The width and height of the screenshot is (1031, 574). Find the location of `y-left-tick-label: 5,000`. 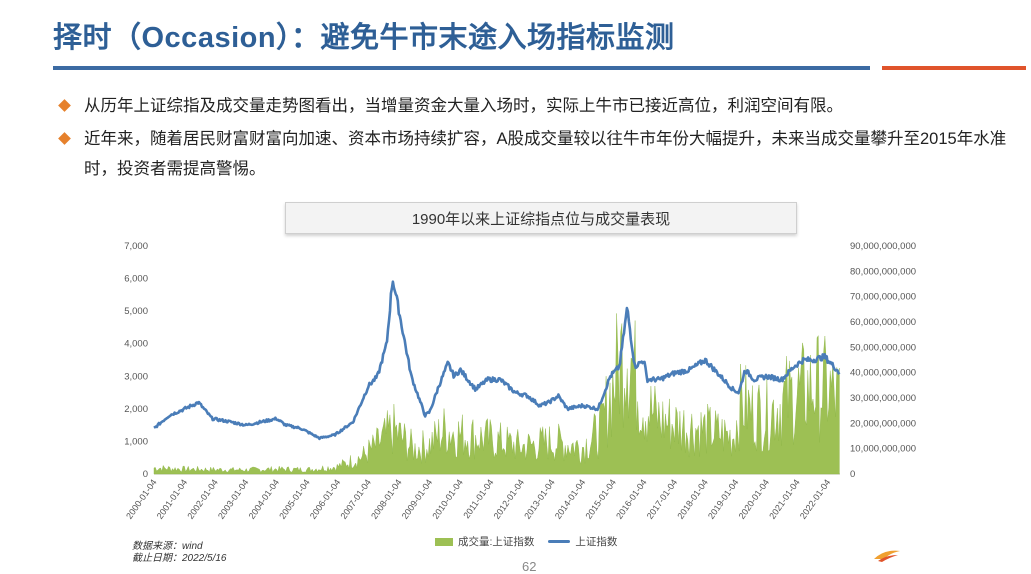

y-left-tick-label: 5,000 is located at coordinates (136, 311).